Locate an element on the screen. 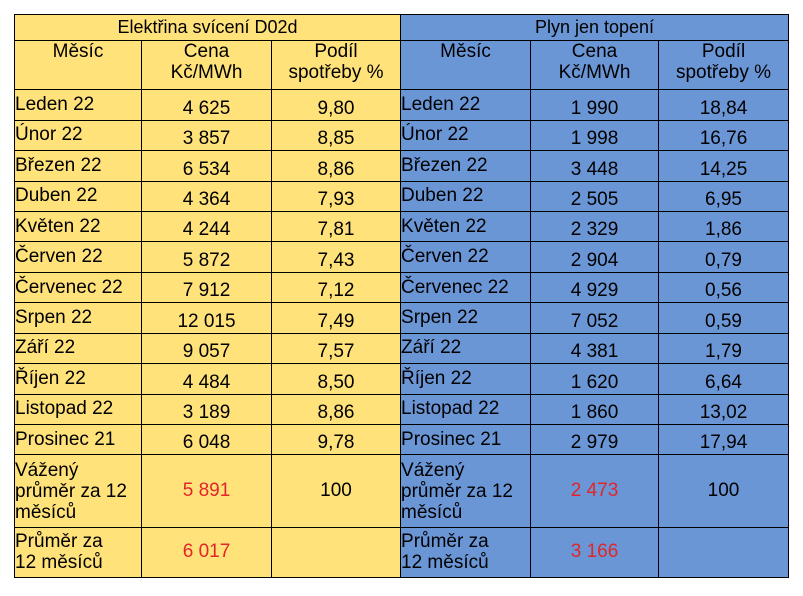 The width and height of the screenshot is (803, 596). gas-month-header: Měsíc is located at coordinates (466, 65).